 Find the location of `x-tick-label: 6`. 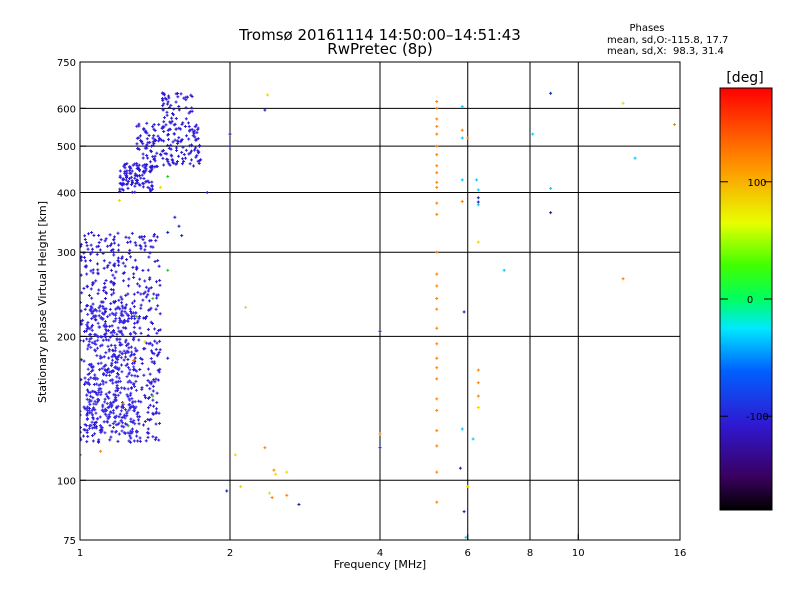

x-tick-label: 6 is located at coordinates (468, 553).